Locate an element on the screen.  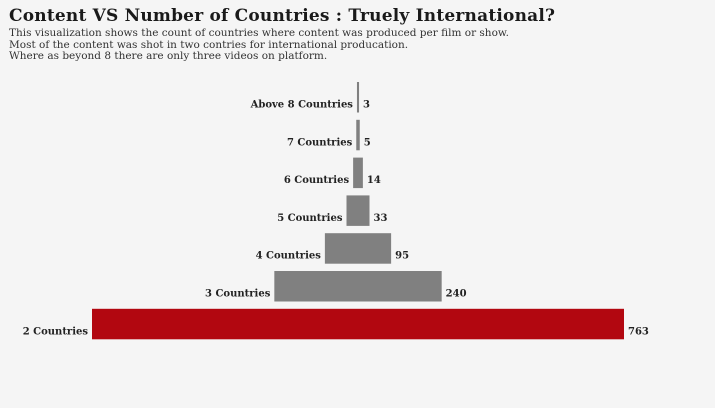
bar-5-countries is located at coordinates (358, 210).